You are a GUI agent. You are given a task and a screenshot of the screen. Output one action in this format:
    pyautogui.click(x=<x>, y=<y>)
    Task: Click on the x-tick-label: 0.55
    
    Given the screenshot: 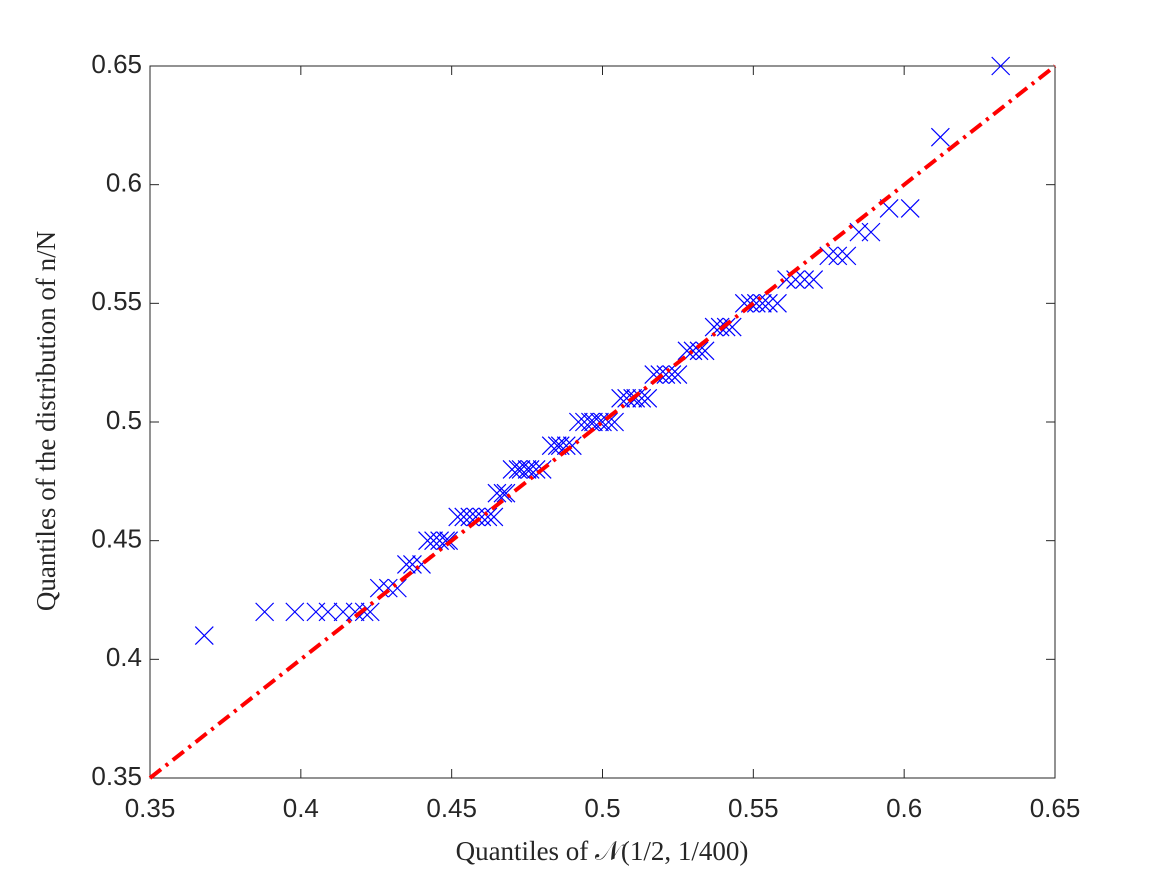 What is the action you would take?
    pyautogui.click(x=753, y=808)
    